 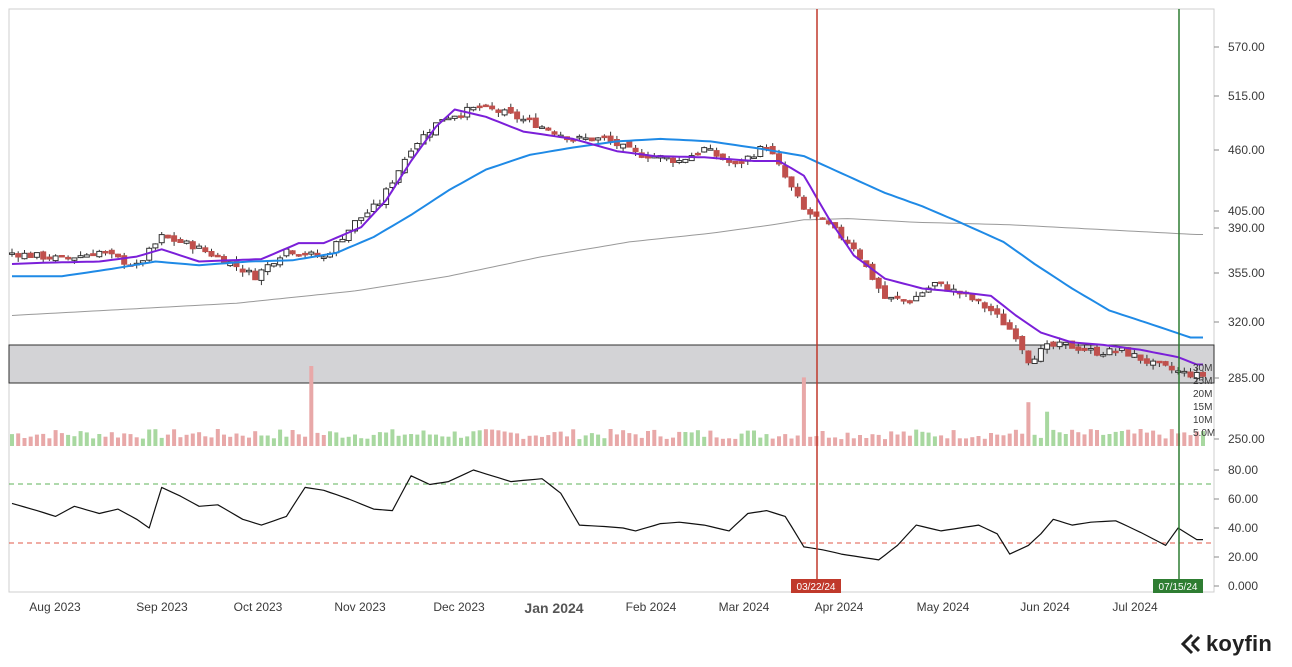 What do you see at coordinates (1202, 407) in the screenshot?
I see `volume-tick: 15M` at bounding box center [1202, 407].